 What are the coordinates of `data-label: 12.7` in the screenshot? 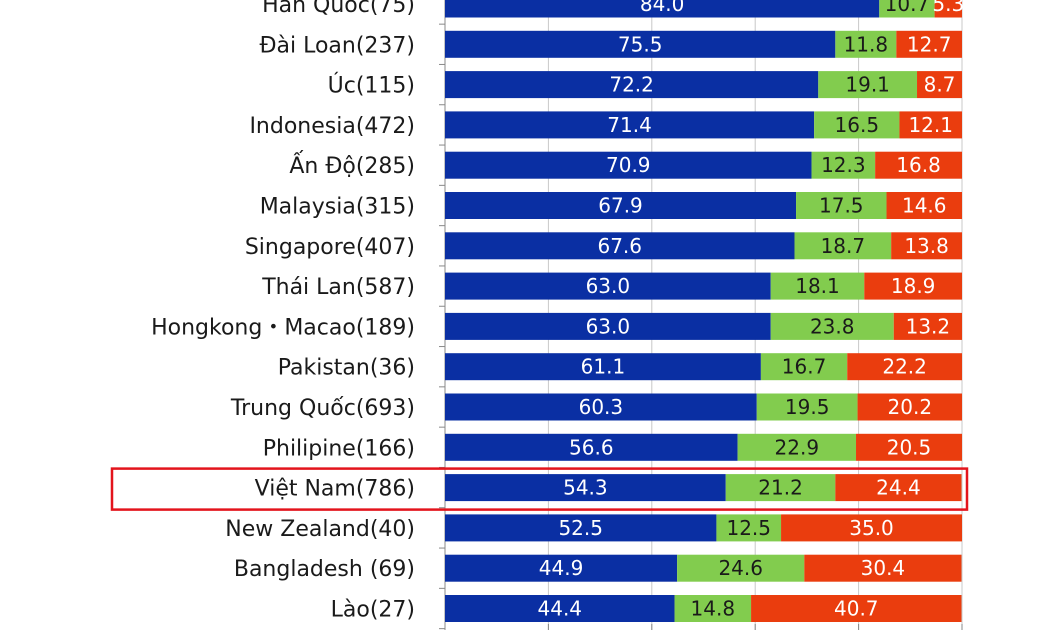 It's located at (929, 44).